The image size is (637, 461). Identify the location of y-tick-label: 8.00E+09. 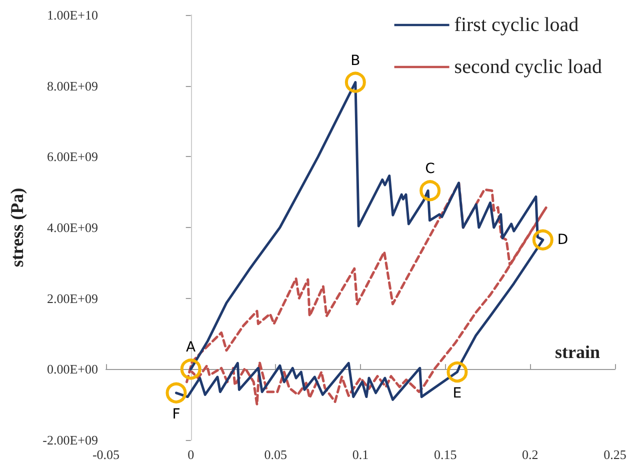
(72, 86).